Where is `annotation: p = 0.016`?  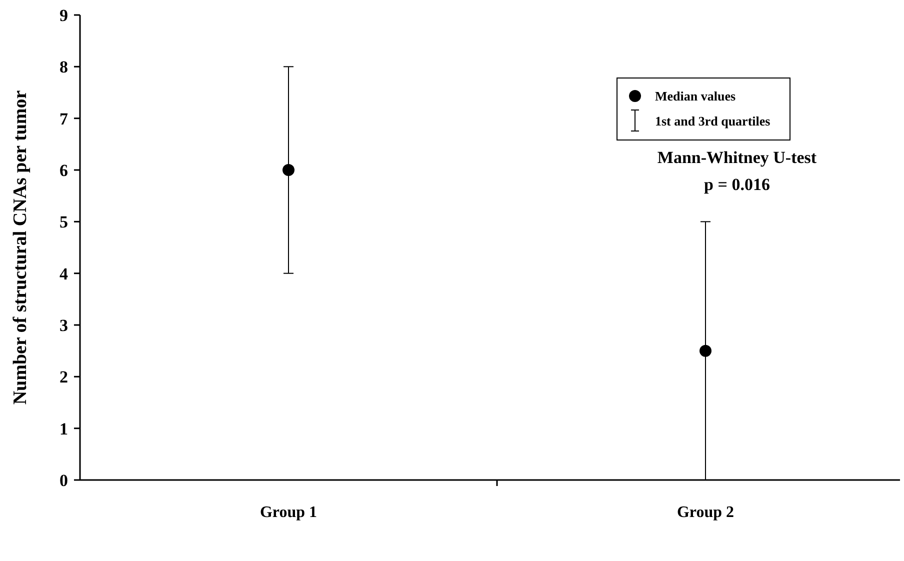 annotation: p = 0.016 is located at coordinates (737, 184).